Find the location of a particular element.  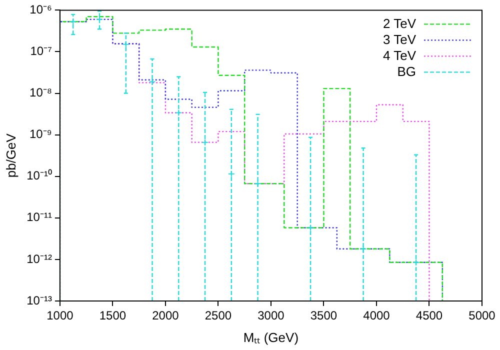

y-tick-label: 10⁻¹⁰ is located at coordinates (39, 175).